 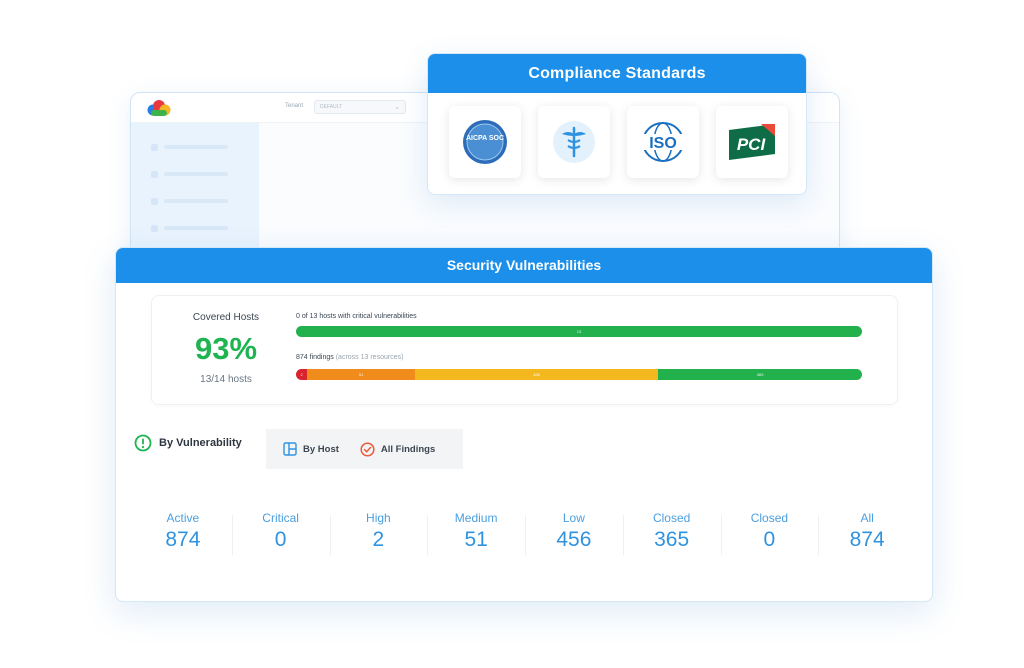 What do you see at coordinates (290, 449) in the screenshot?
I see `layout-icon` at bounding box center [290, 449].